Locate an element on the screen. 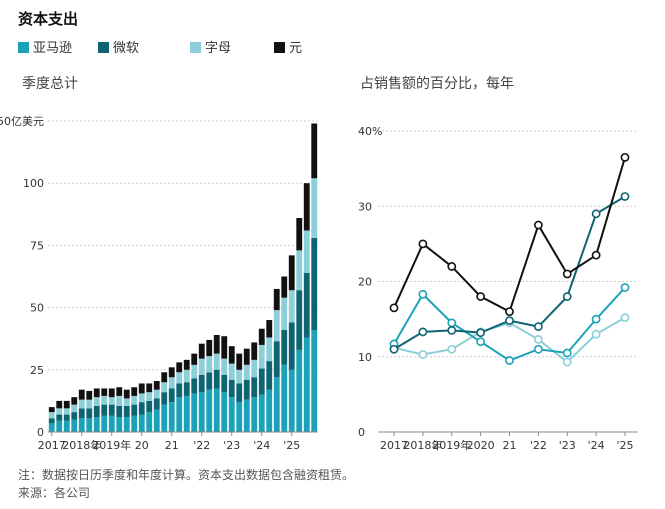 This screenshot has width=665, height=509. legend-label-meta: 元 is located at coordinates (296, 48).